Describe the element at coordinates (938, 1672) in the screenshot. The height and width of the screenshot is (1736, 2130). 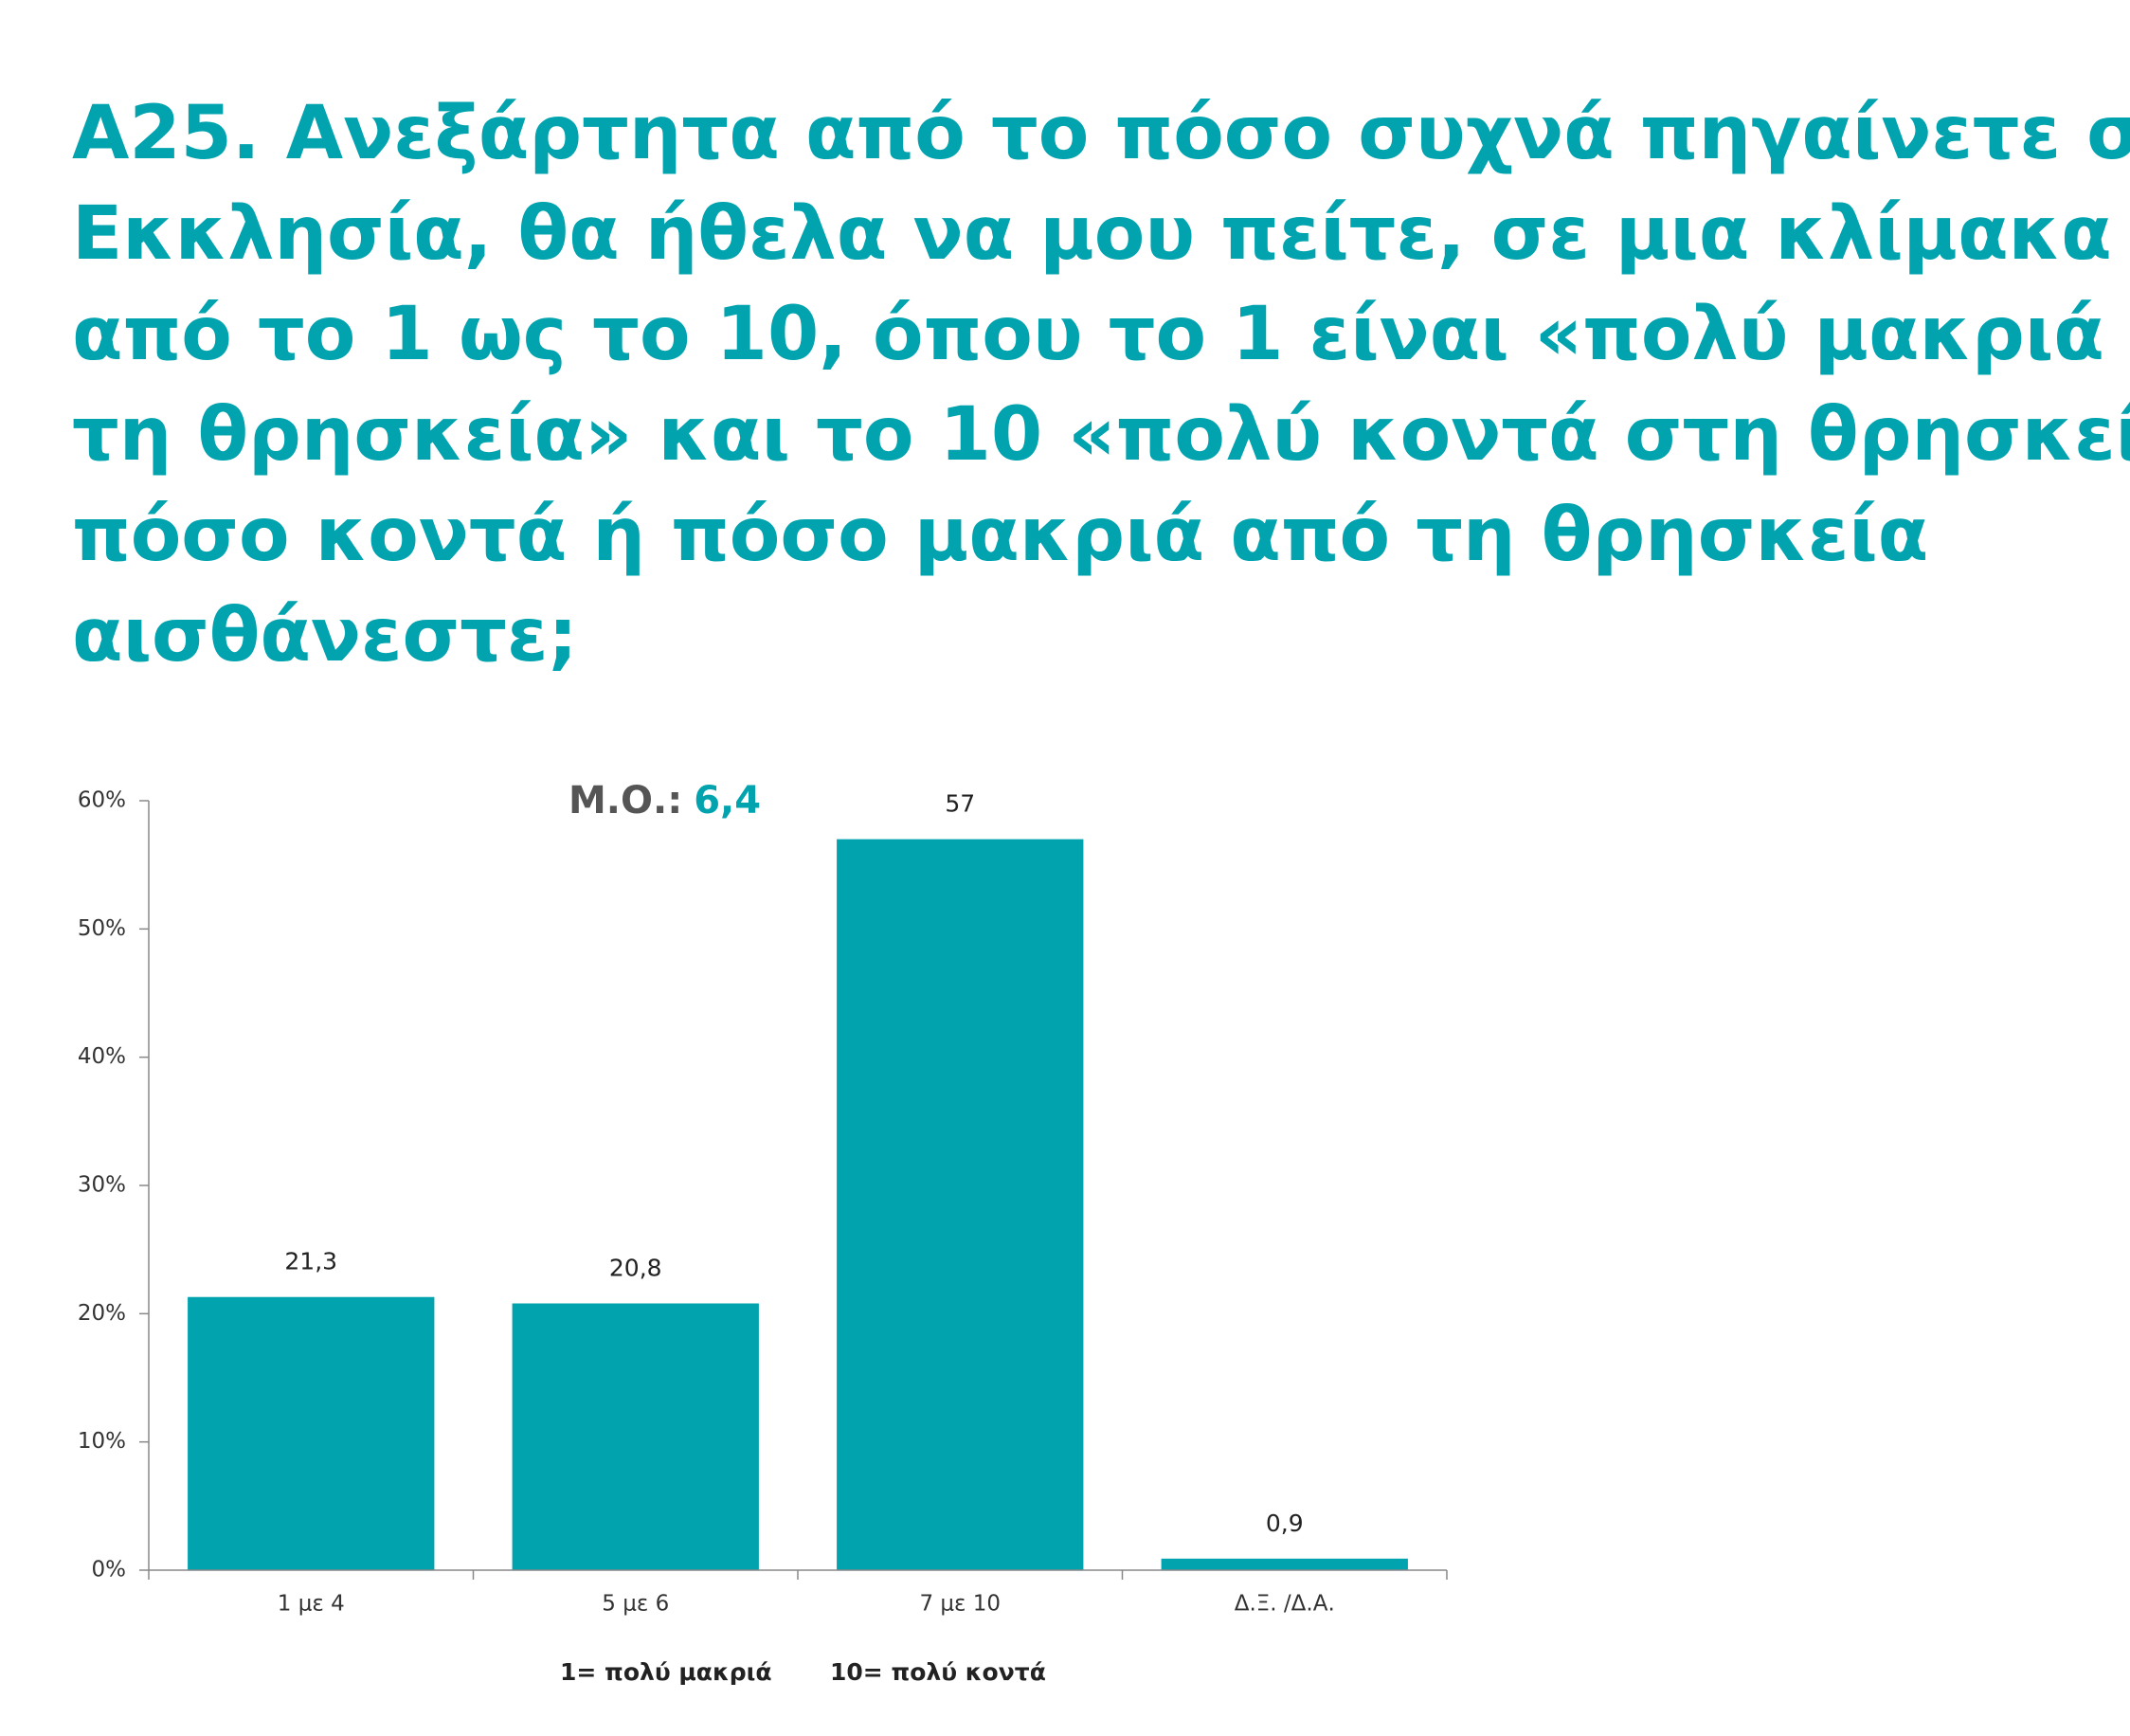
I see `footnote: 10= πολύ κοντά` at that location.